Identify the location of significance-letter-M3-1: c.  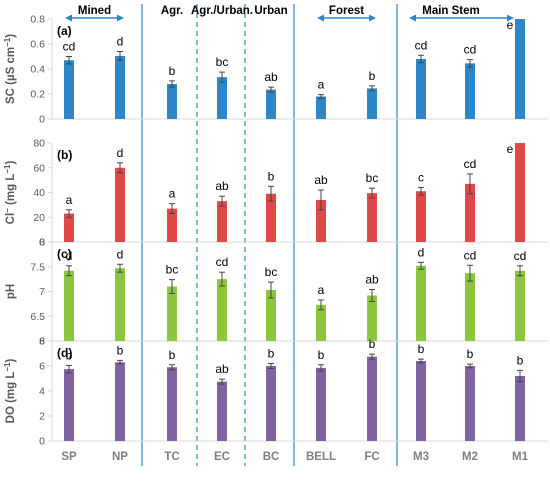
(421, 178).